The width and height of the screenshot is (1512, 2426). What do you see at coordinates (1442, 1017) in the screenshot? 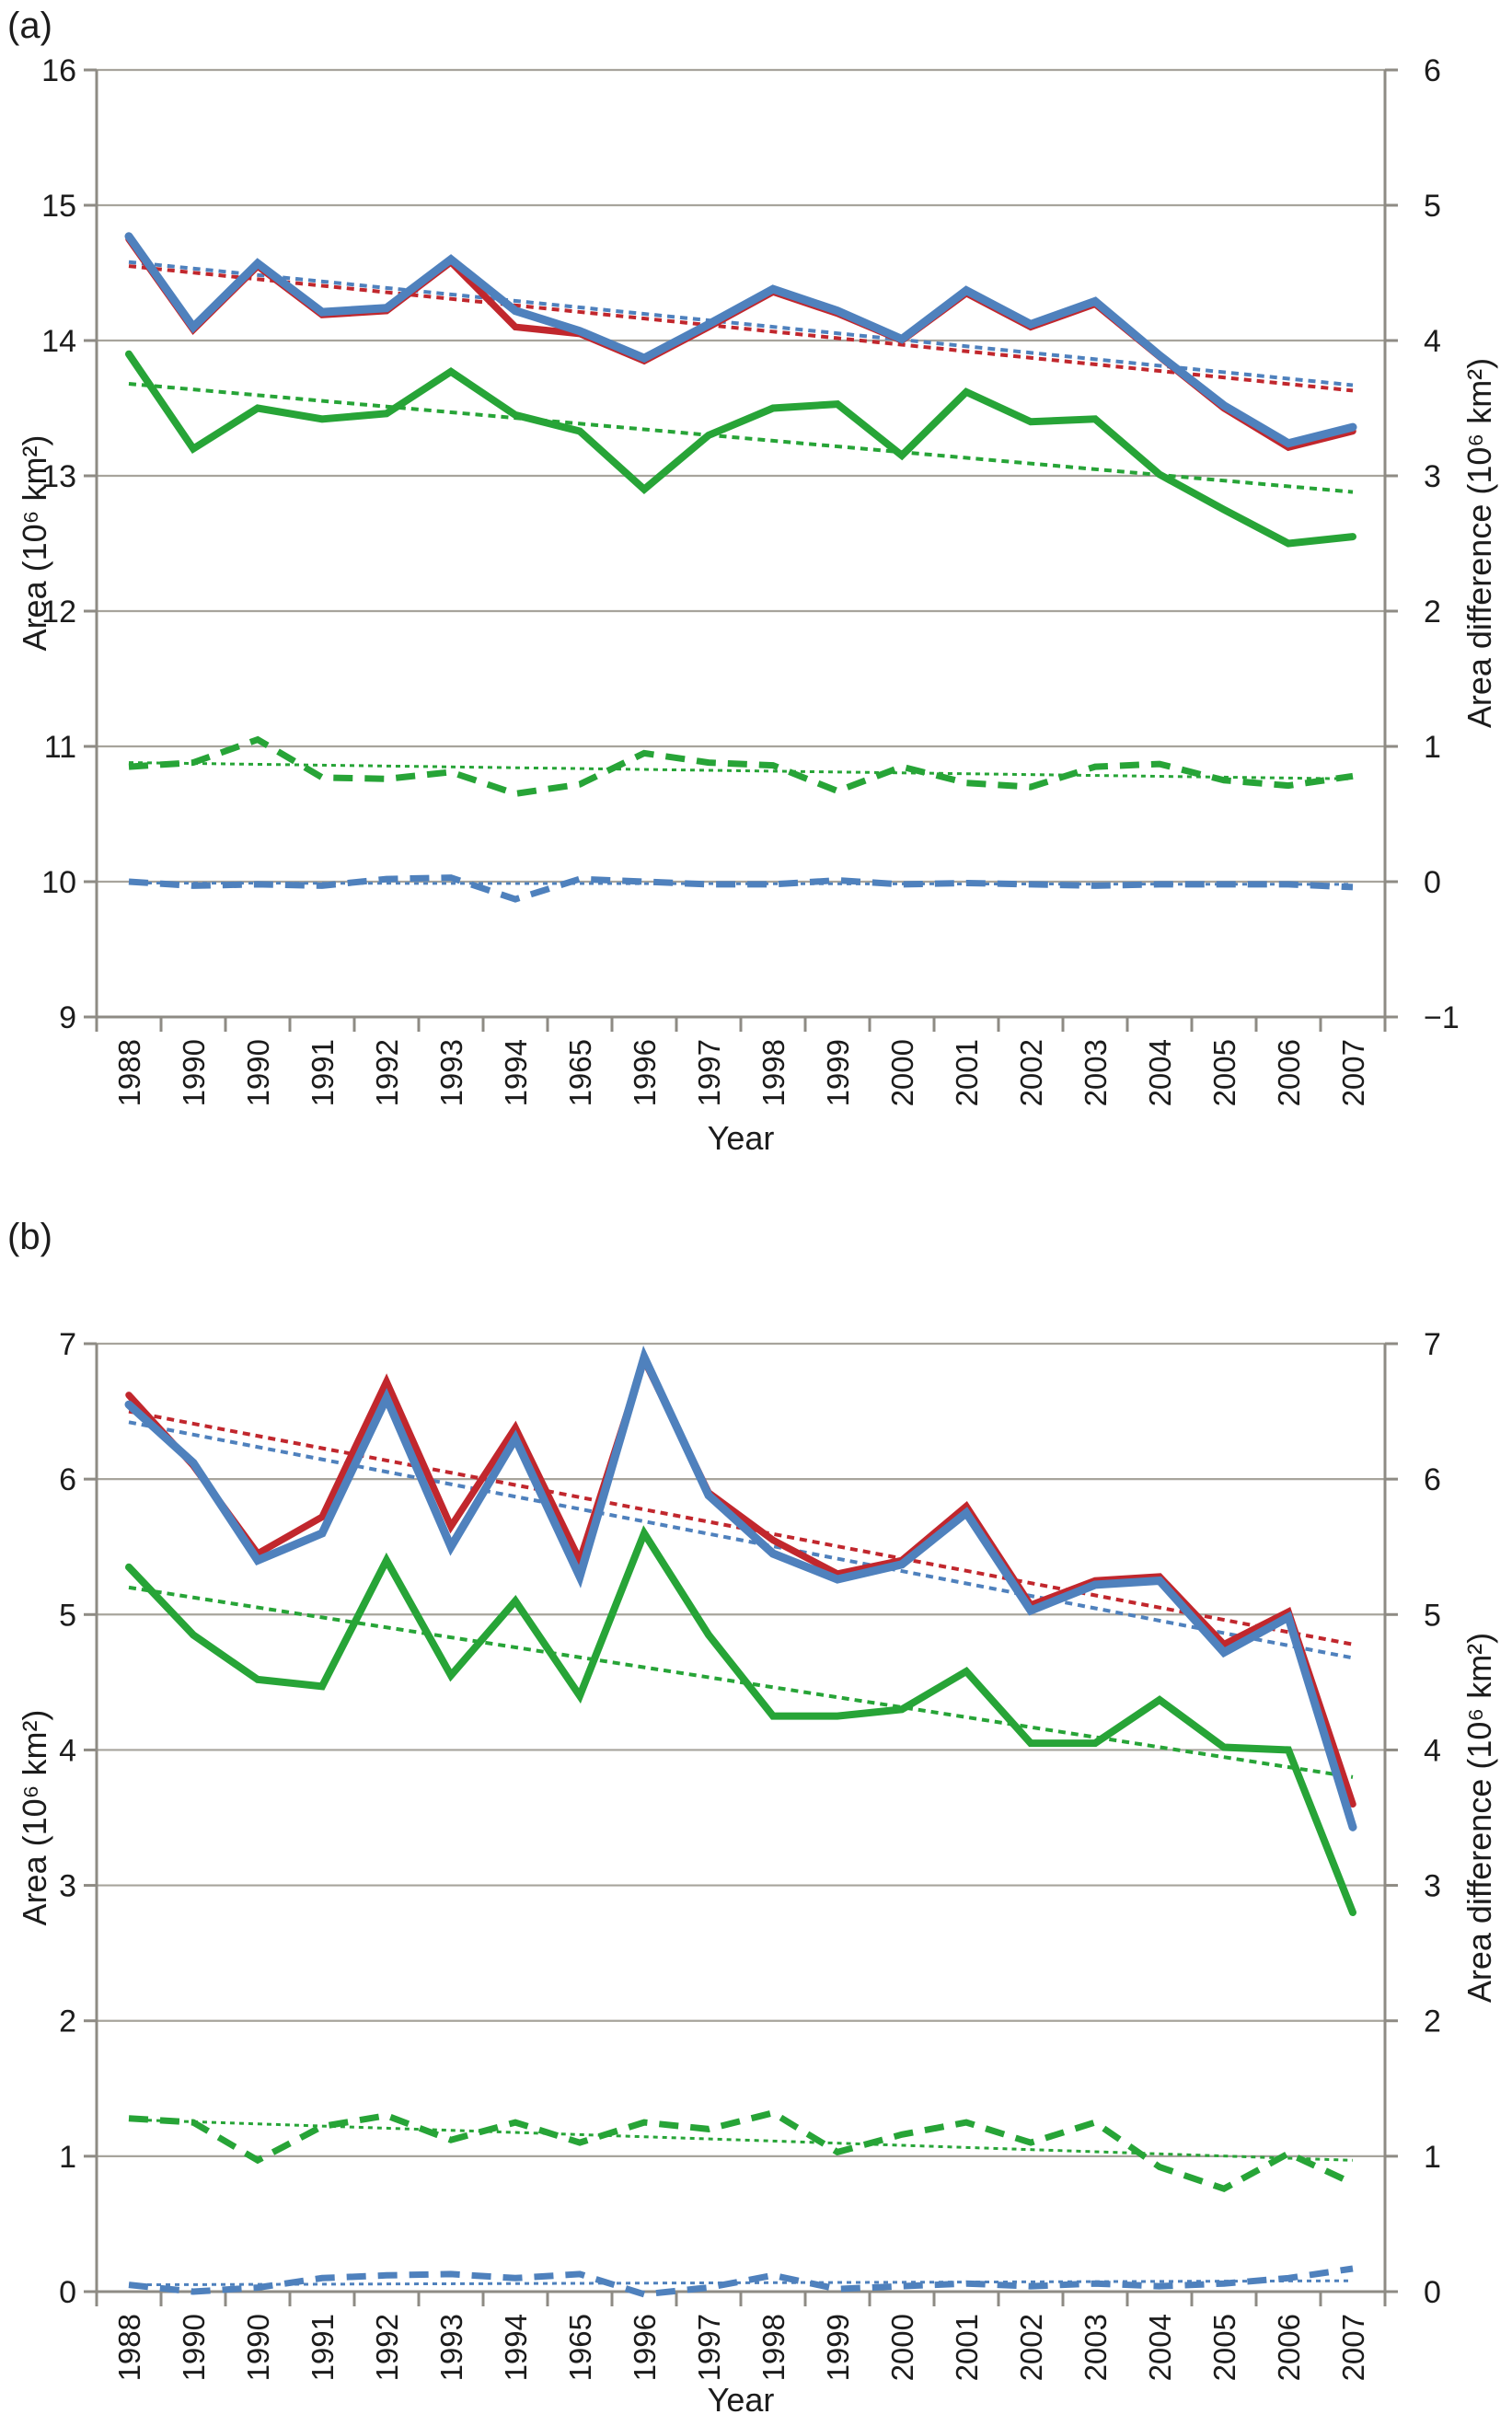
I see `right-tick-label: −1` at bounding box center [1442, 1017].